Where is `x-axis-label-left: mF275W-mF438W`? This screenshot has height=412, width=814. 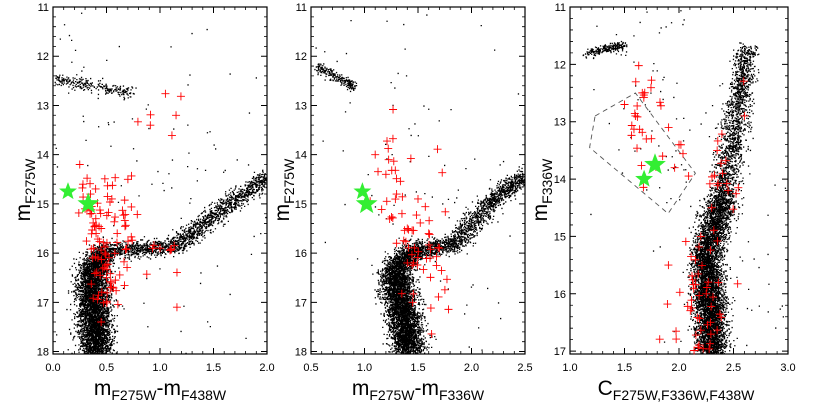
x-axis-label-left: mF275W-mF438W is located at coordinates (160, 390).